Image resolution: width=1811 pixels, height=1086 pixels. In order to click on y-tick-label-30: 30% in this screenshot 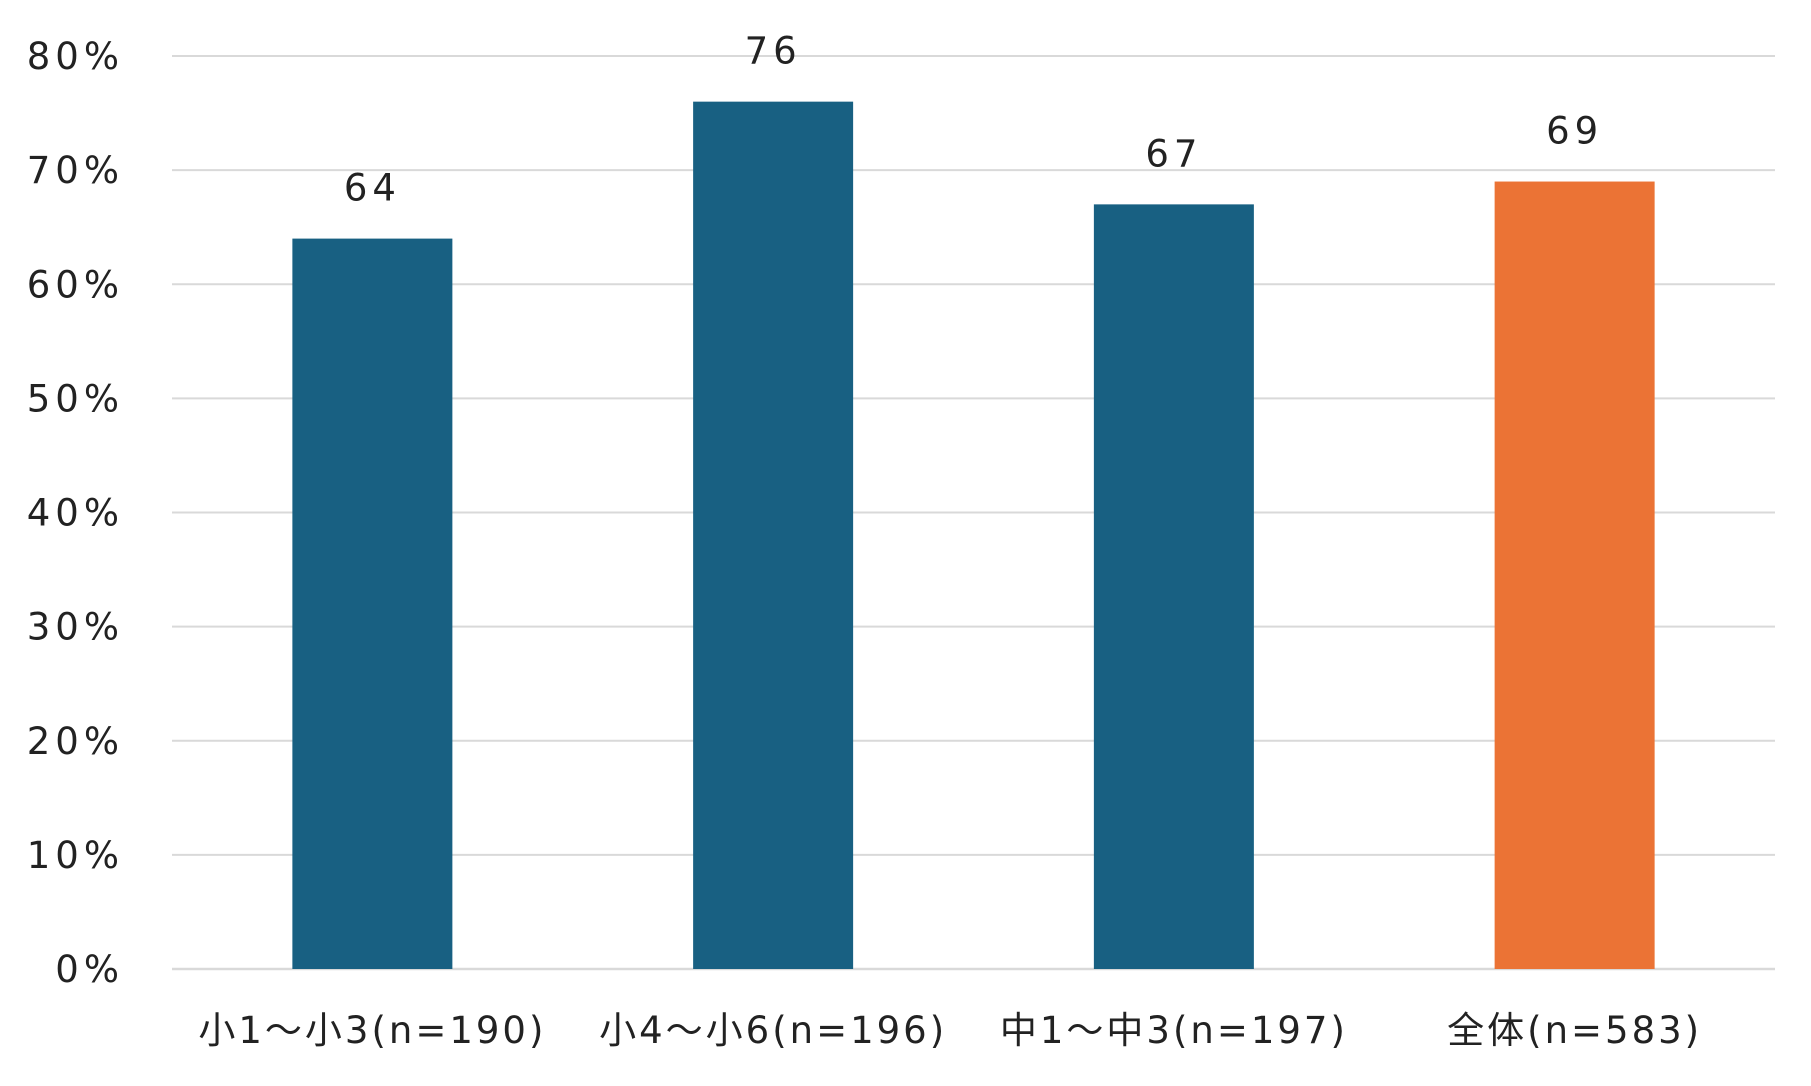, I will do `click(75, 627)`.